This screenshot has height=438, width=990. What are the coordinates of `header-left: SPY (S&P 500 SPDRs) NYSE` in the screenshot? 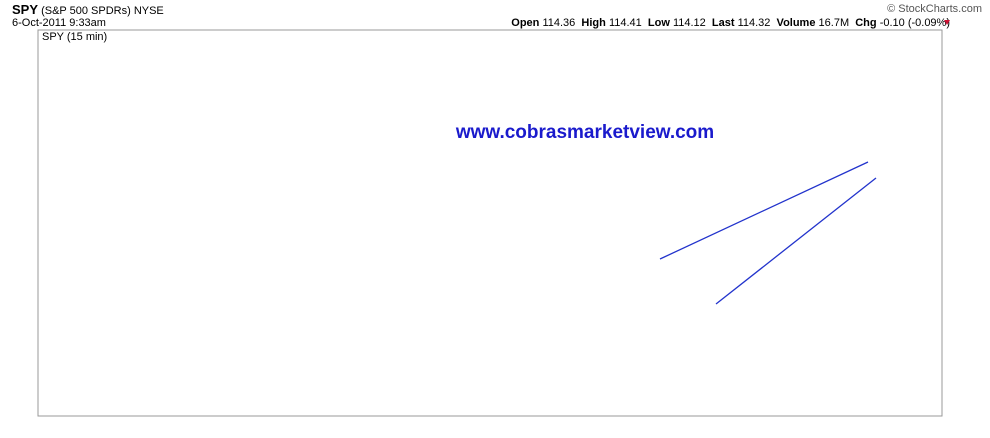 It's located at (88, 9).